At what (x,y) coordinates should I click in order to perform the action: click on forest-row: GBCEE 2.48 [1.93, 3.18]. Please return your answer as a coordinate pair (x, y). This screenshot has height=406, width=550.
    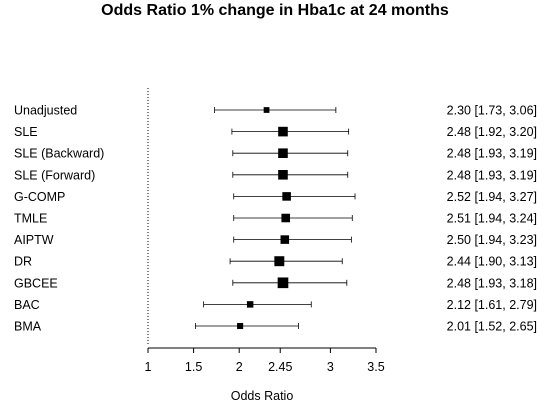
    Looking at the image, I should click on (275, 283).